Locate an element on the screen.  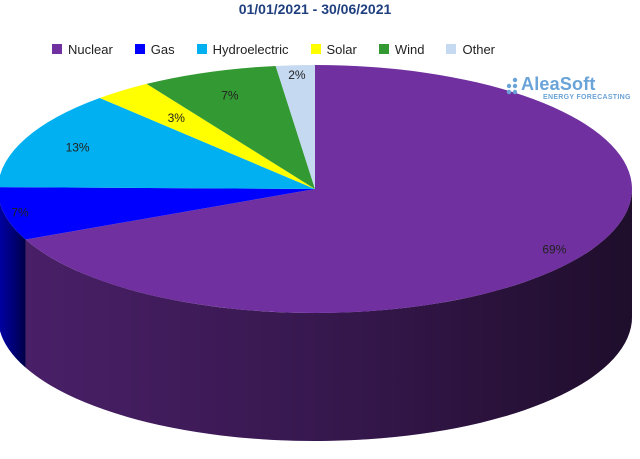
legend-swatch-hydroelectric is located at coordinates (201, 49).